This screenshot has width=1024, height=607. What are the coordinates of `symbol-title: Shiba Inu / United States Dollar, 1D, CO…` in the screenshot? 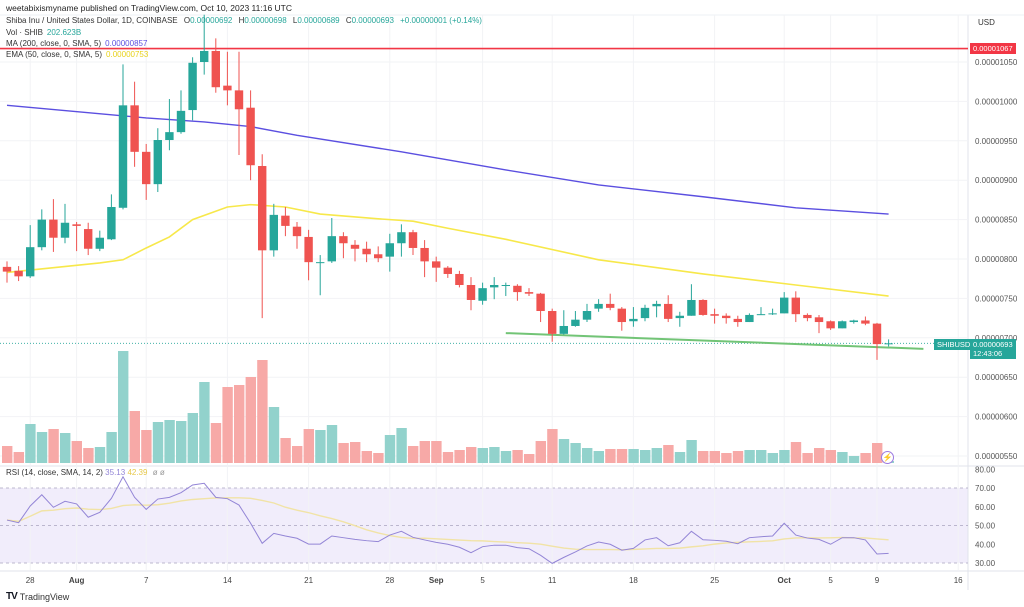 It's located at (92, 20).